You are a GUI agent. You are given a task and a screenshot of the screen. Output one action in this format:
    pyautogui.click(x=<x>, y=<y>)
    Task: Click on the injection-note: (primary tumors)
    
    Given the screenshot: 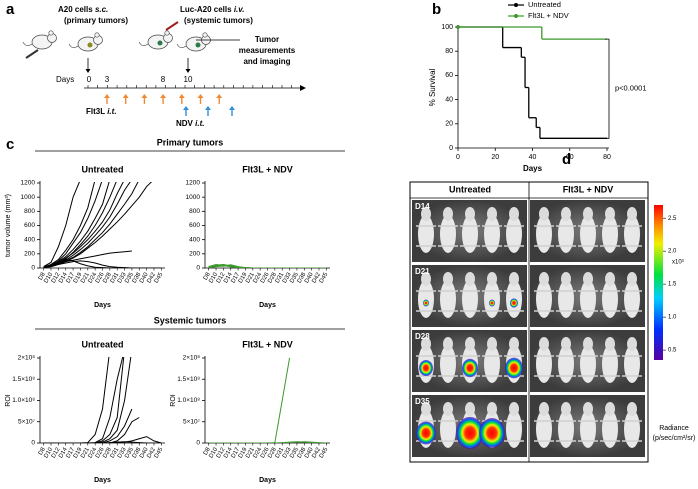 What is the action you would take?
    pyautogui.click(x=96, y=20)
    